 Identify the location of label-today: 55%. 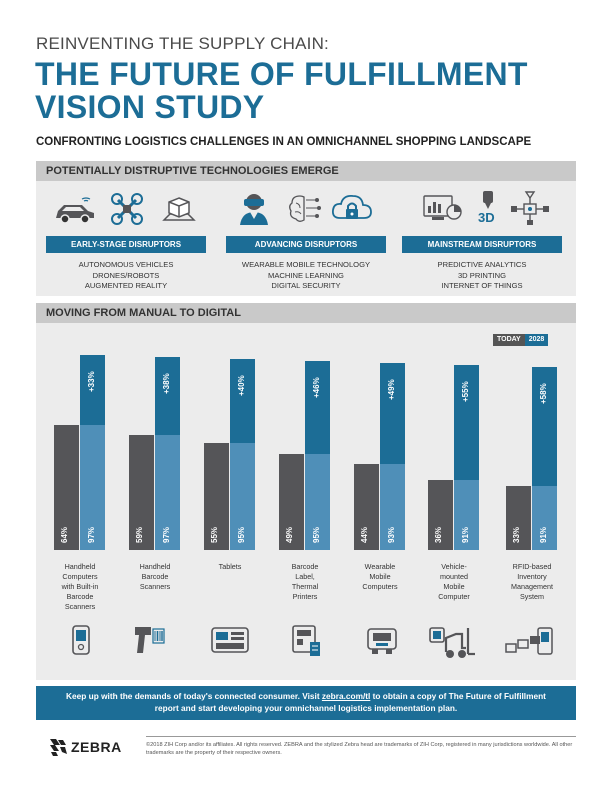
(214, 534).